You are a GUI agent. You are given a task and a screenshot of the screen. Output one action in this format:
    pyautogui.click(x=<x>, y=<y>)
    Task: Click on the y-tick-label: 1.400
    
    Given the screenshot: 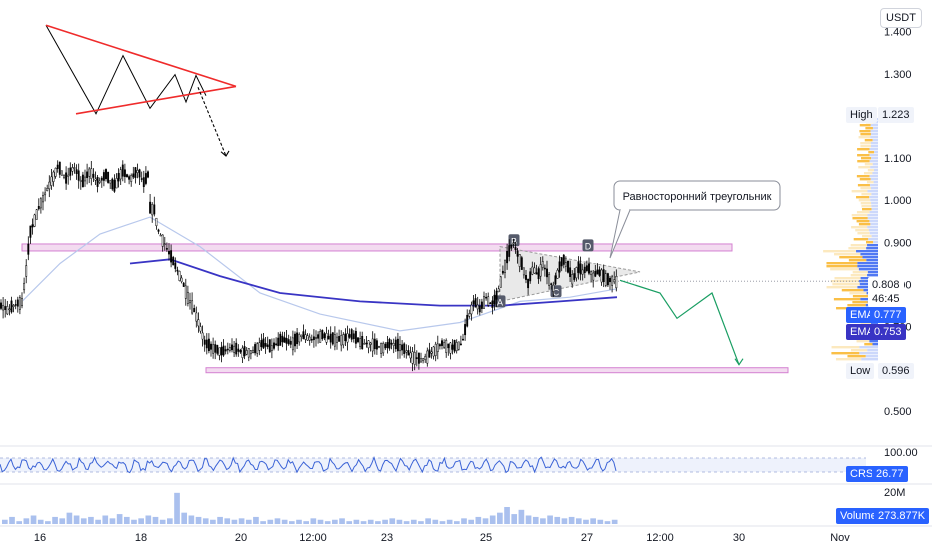 What is the action you would take?
    pyautogui.click(x=898, y=33)
    